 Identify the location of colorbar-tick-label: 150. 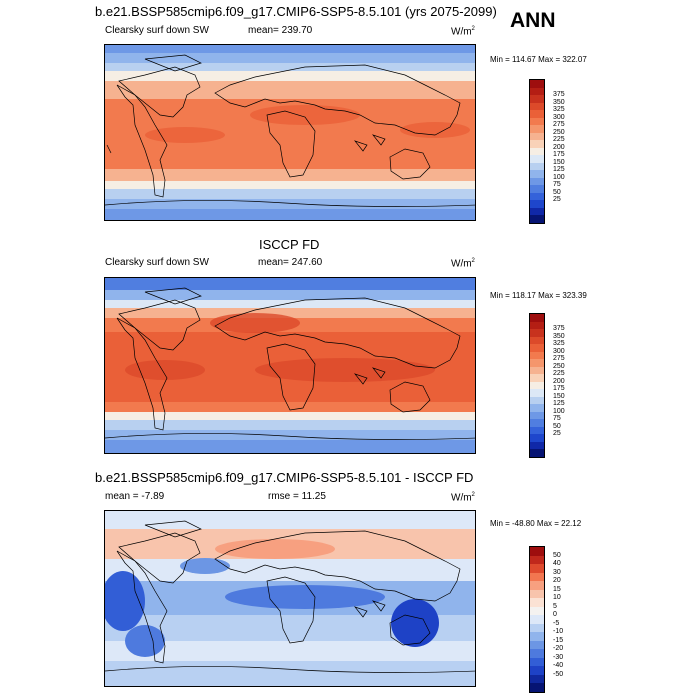
(559, 396).